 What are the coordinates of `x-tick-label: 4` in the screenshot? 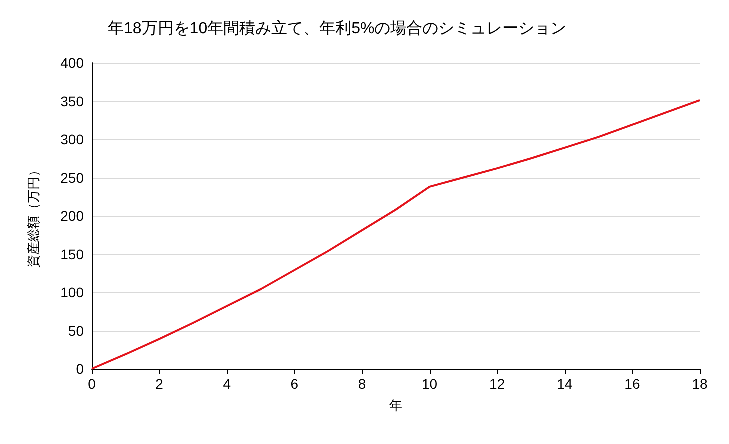 It's located at (227, 384).